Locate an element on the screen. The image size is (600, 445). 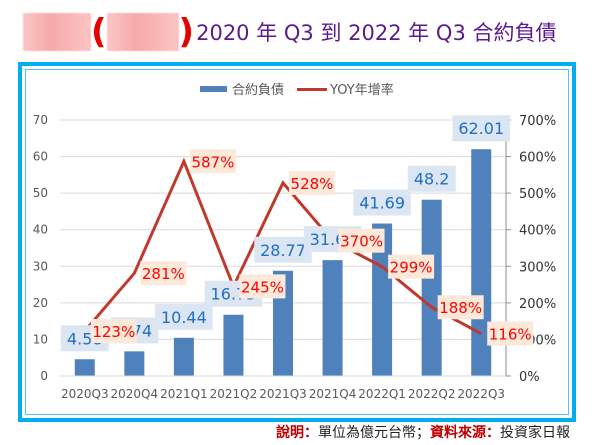
line-data-label: 116% is located at coordinates (510, 335).